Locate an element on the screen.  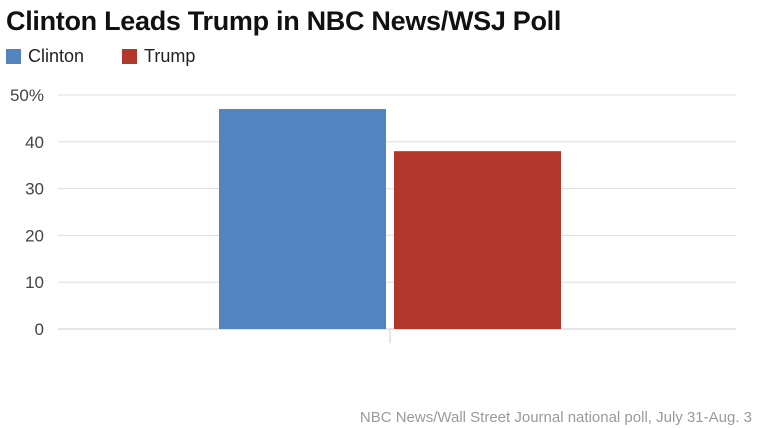
y-tick-label-0: 0 is located at coordinates (39, 329).